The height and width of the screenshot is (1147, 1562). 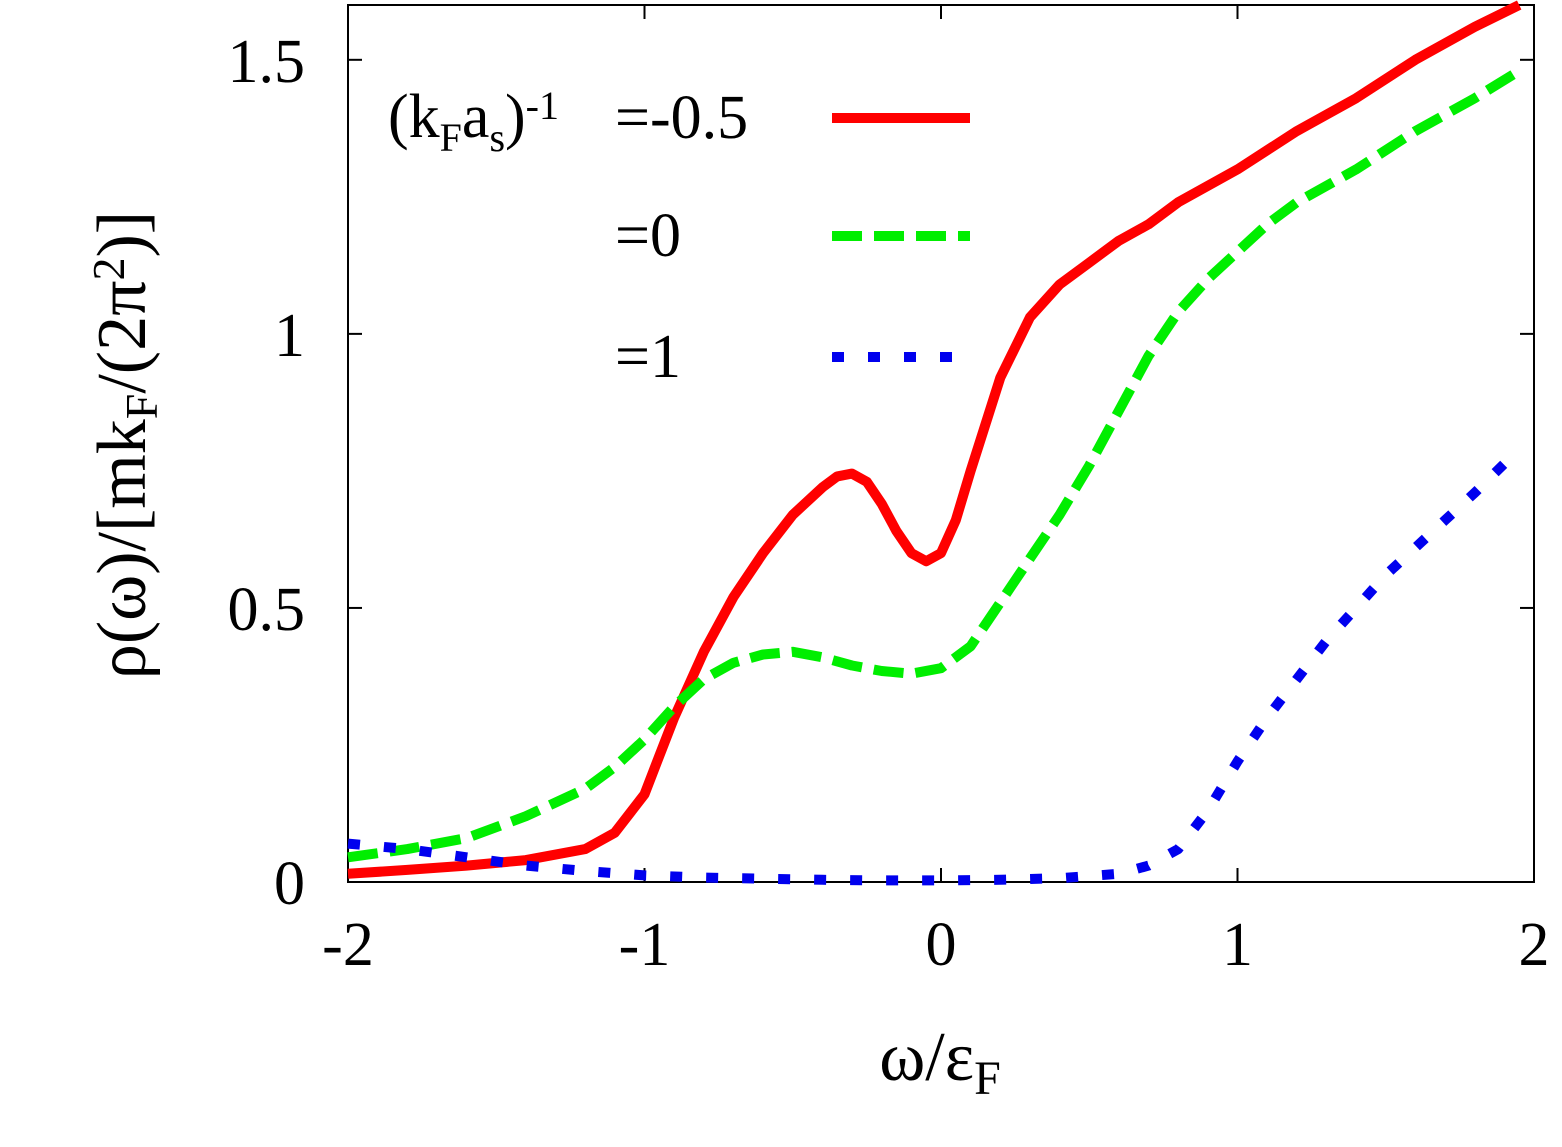 What do you see at coordinates (122, 549) in the screenshot?
I see `y-axis-title-part1: ρ(ω)/[mk` at bounding box center [122, 549].